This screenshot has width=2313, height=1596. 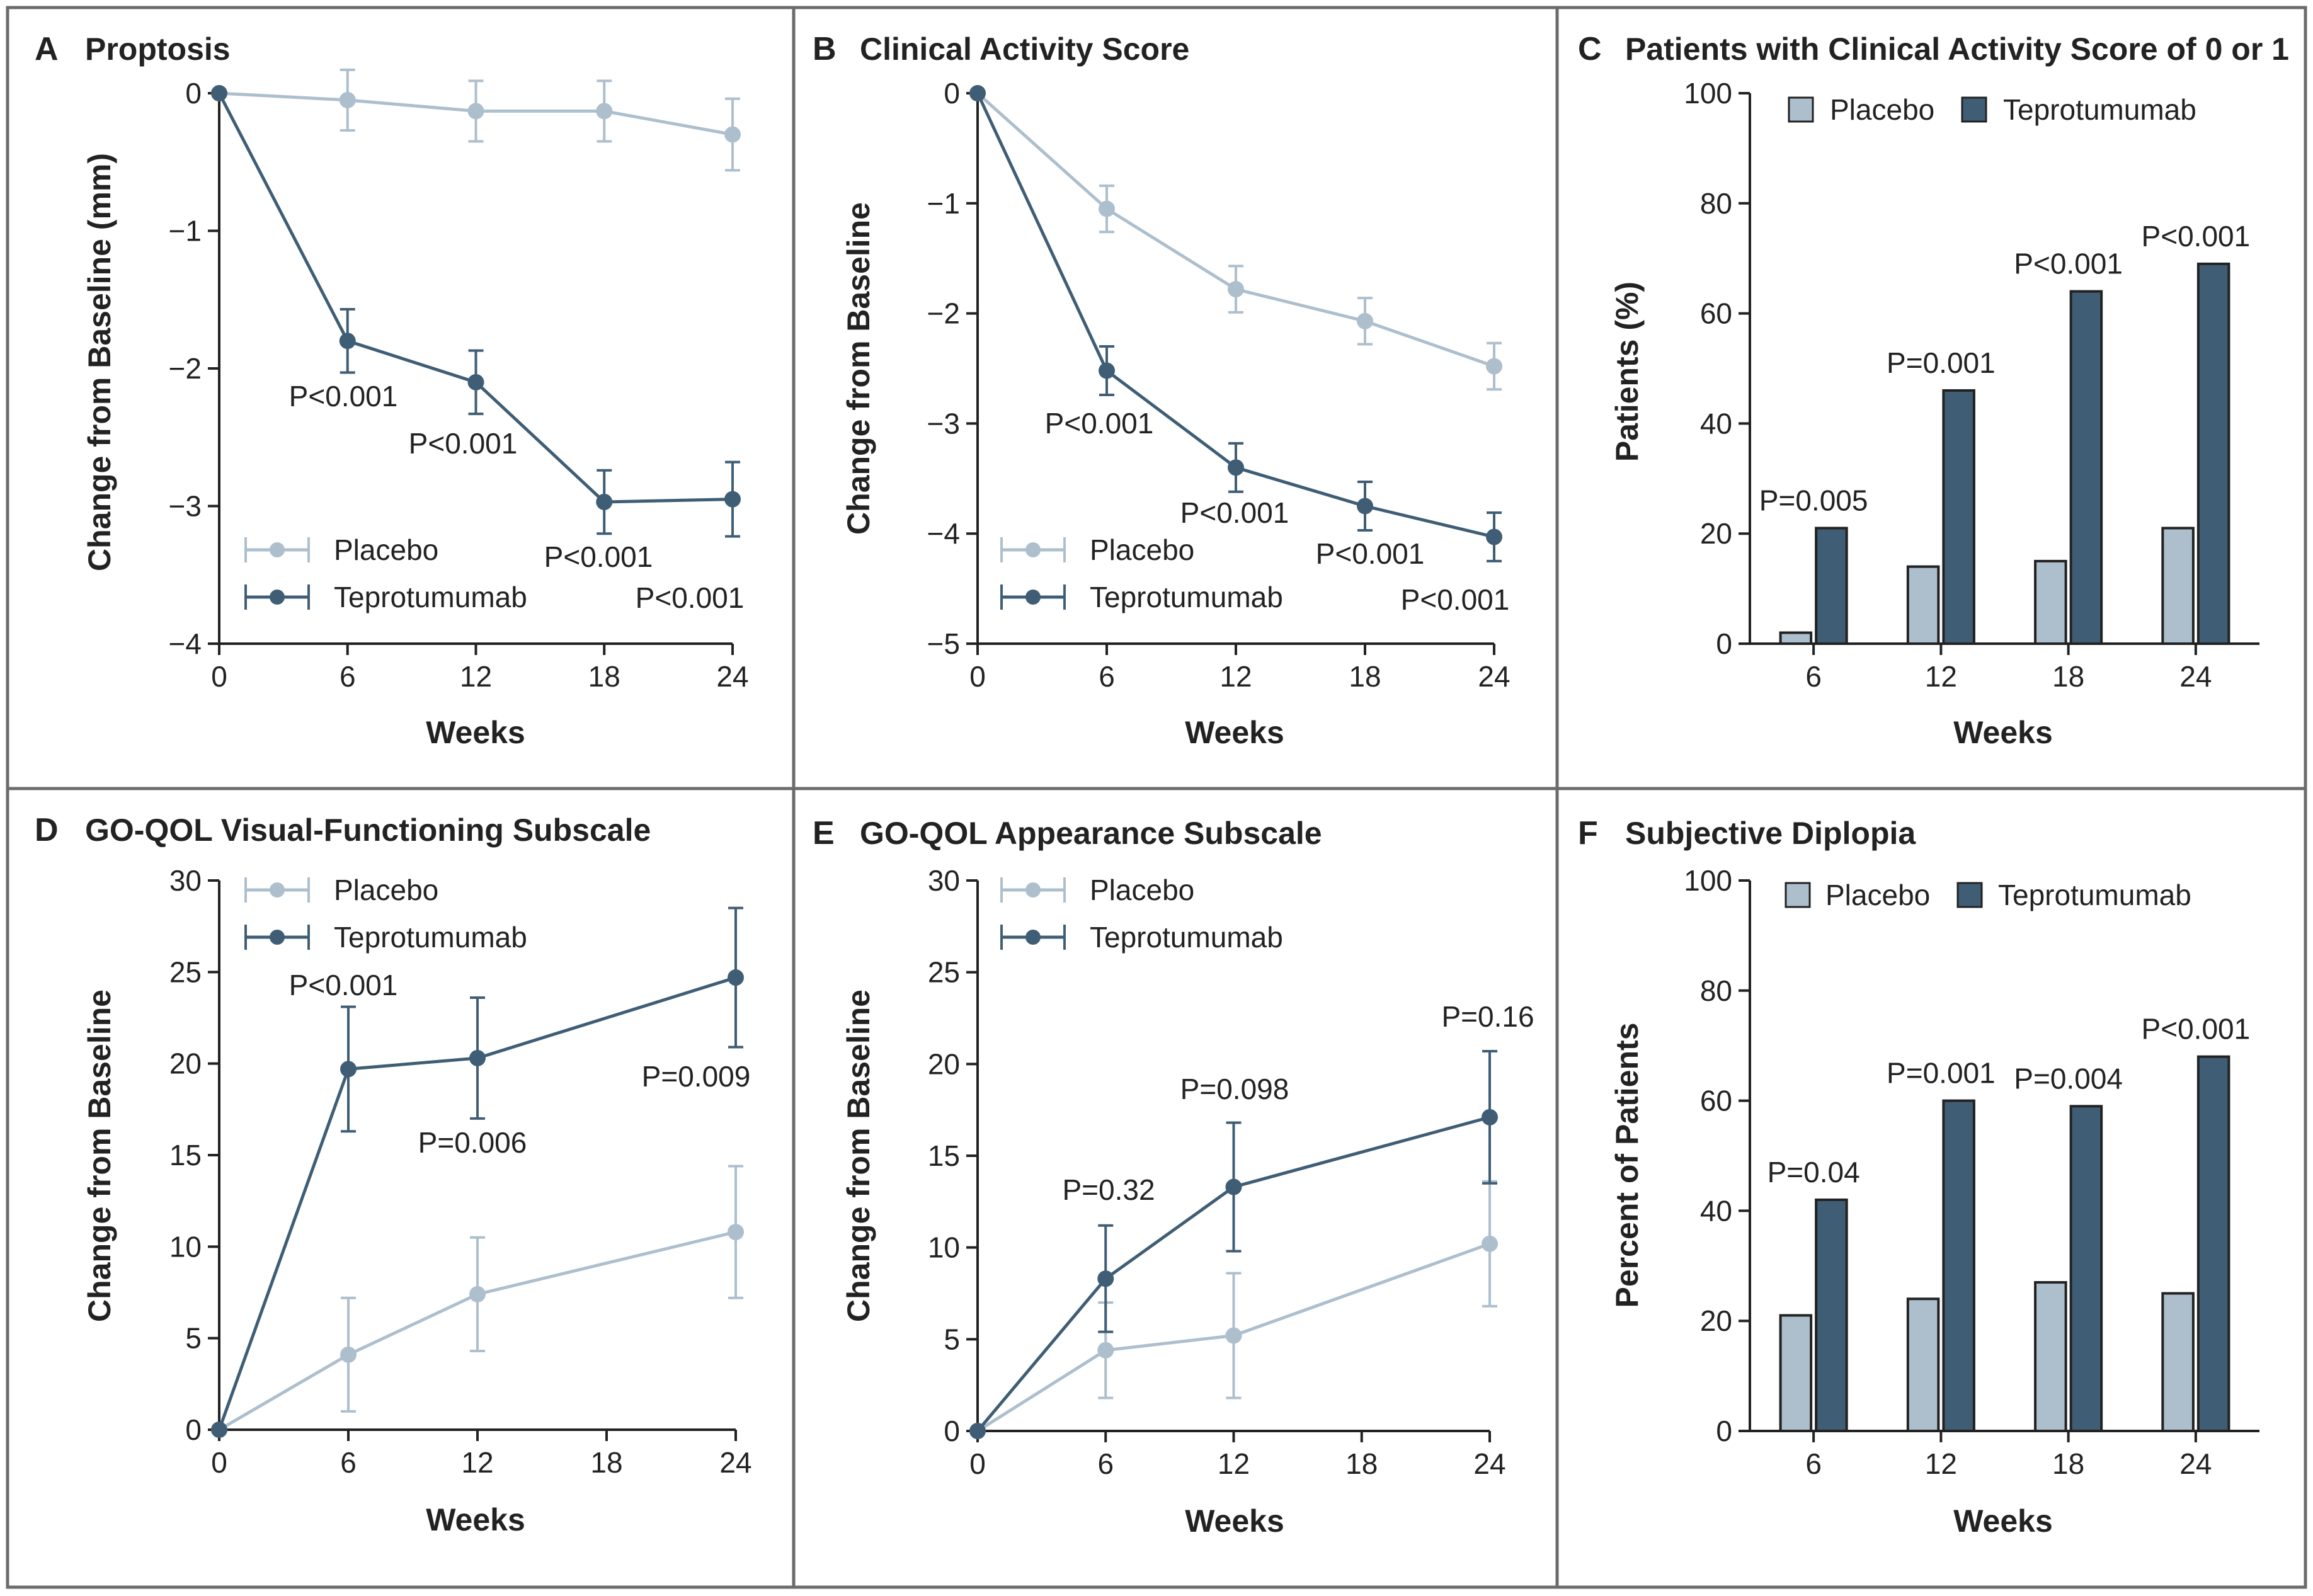 What do you see at coordinates (2213, 1244) in the screenshot?
I see `panel-f-teprotumumab-bar` at bounding box center [2213, 1244].